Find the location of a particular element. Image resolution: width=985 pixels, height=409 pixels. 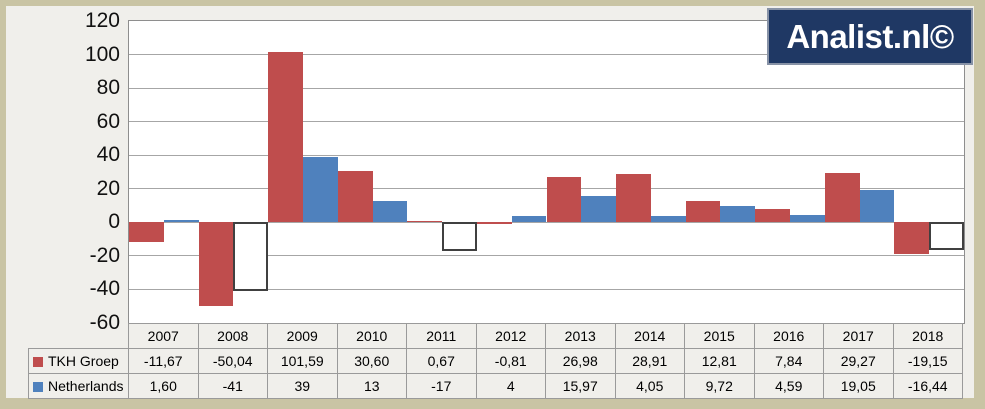

year-header-2007: 2007 is located at coordinates (163, 336).